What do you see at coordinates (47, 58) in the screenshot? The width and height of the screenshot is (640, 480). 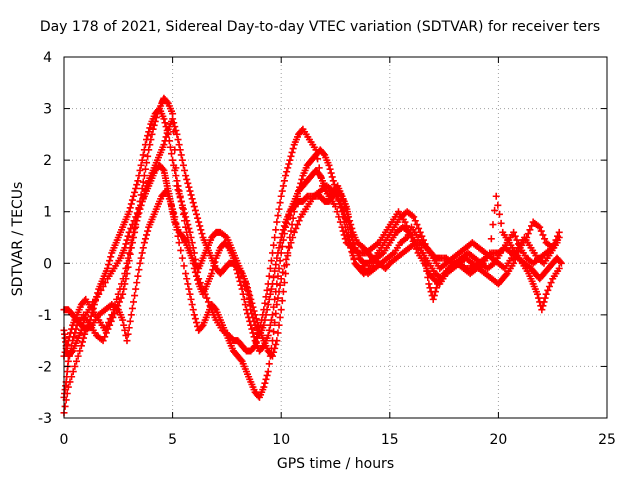 I see `y-tick-label: 4` at bounding box center [47, 58].